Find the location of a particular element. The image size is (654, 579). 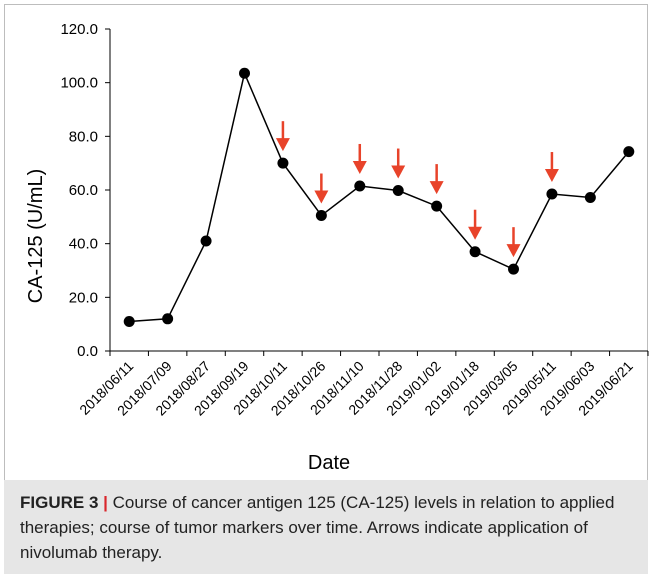

y-tick-label: 20.0 is located at coordinates (83, 297).